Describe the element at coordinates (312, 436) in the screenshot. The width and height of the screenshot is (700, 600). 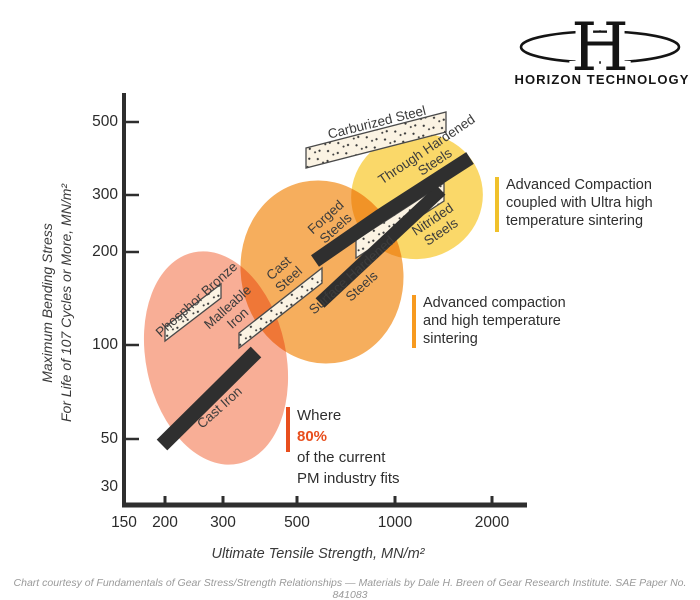
I see `pm-percentage-highlight: 80%` at that location.